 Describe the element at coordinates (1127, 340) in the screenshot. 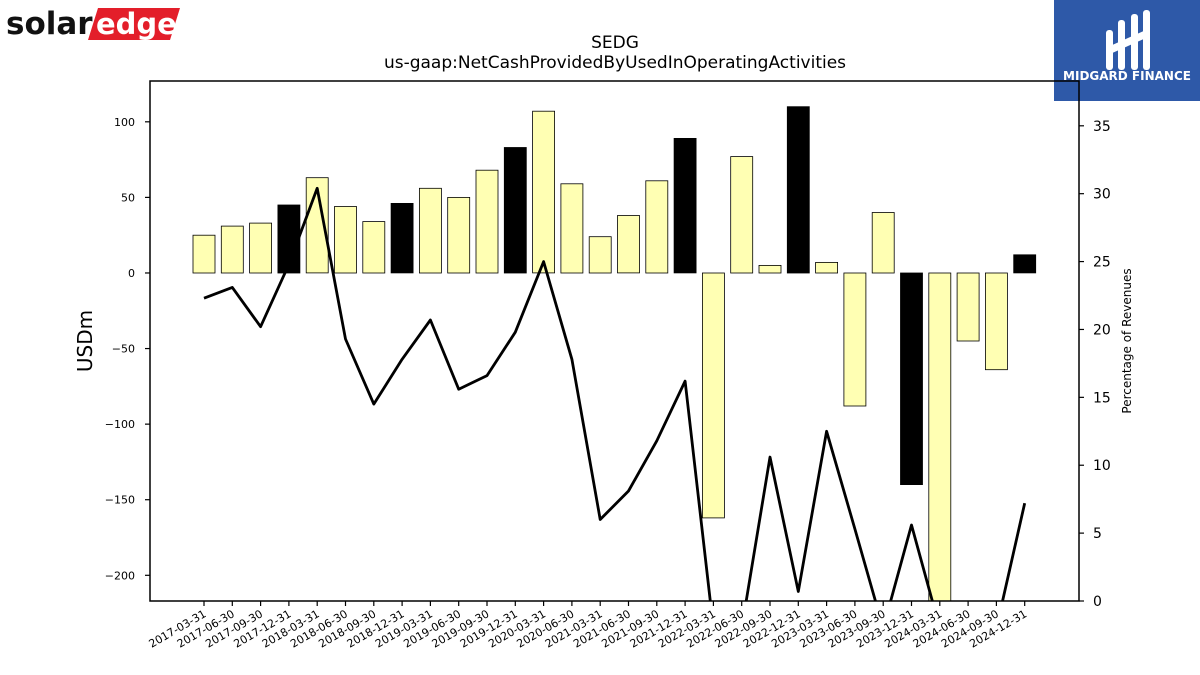

I see `y2-axis-label: Percentage of Revenues` at that location.